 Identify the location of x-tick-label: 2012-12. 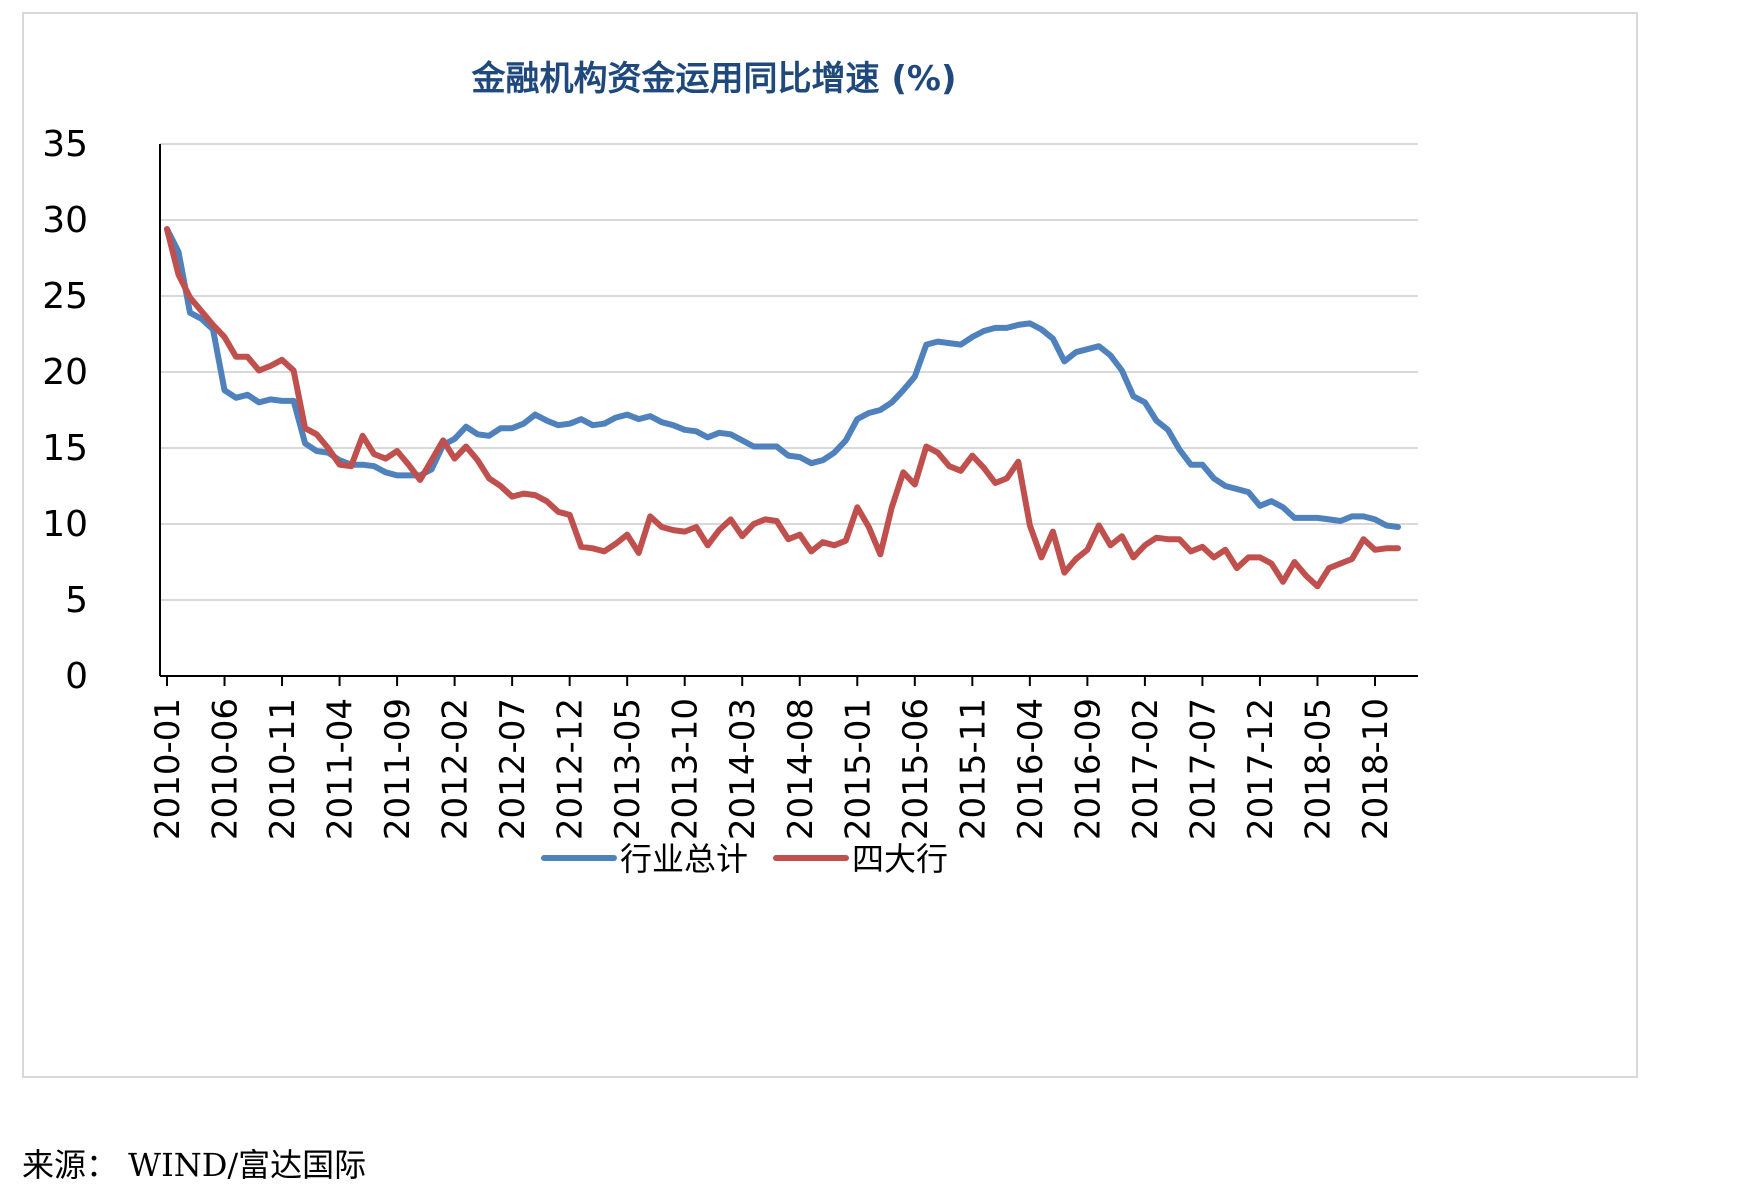
(571, 769).